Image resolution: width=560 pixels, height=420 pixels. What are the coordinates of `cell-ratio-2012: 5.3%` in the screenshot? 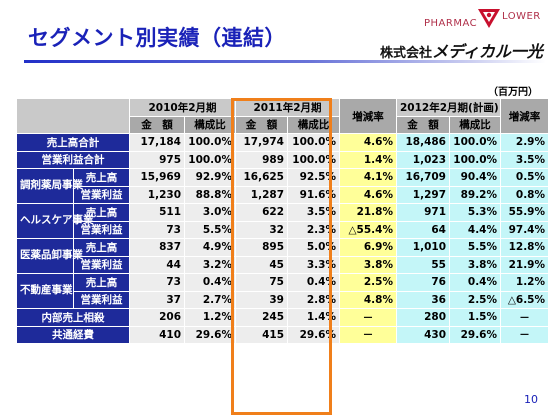 It's located at (475, 212).